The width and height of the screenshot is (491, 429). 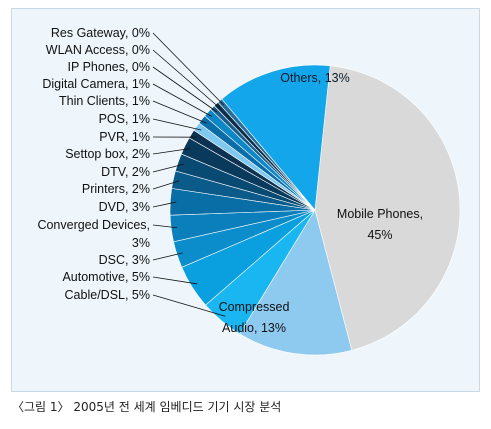 I want to click on leader-dvd, so click(x=164, y=204).